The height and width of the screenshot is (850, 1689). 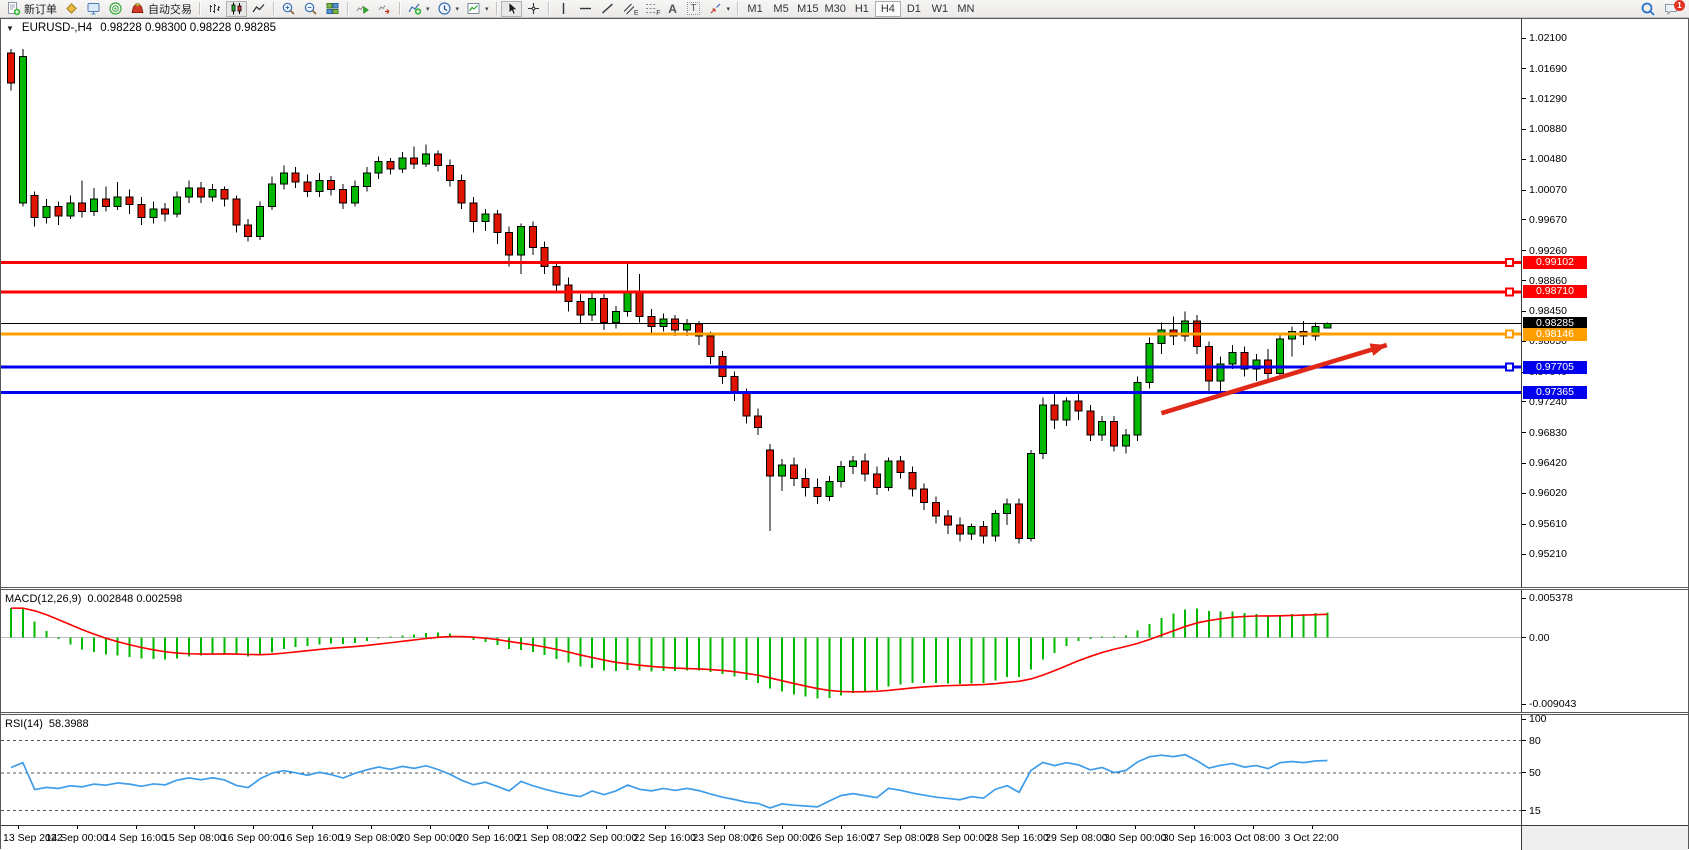 I want to click on candlestick-chart-button, so click(x=236, y=8).